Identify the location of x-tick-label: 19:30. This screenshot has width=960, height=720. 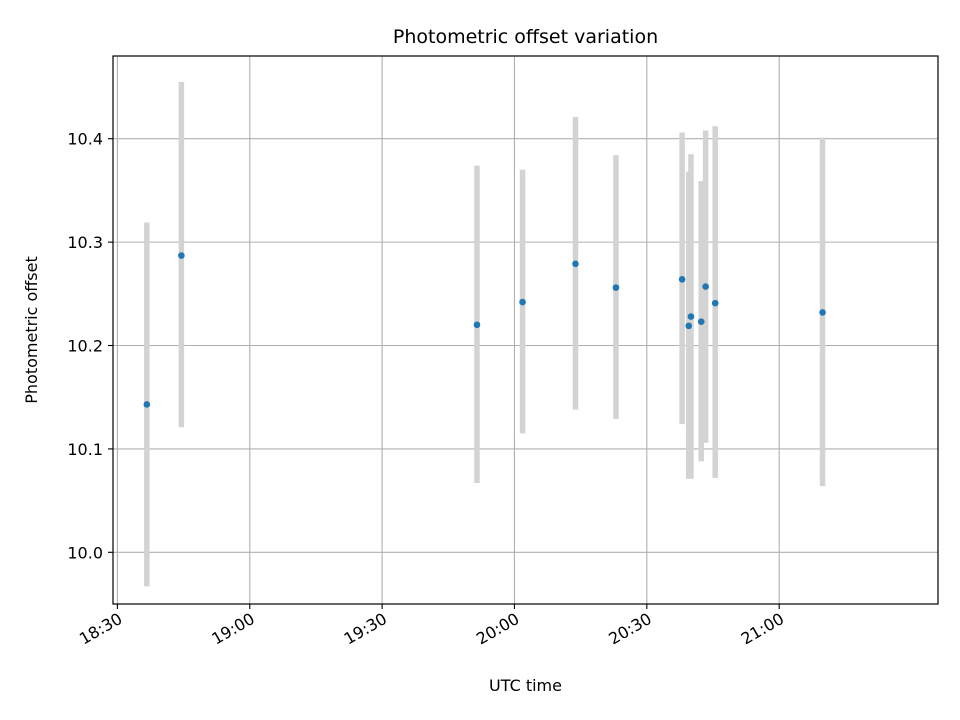
(365, 629).